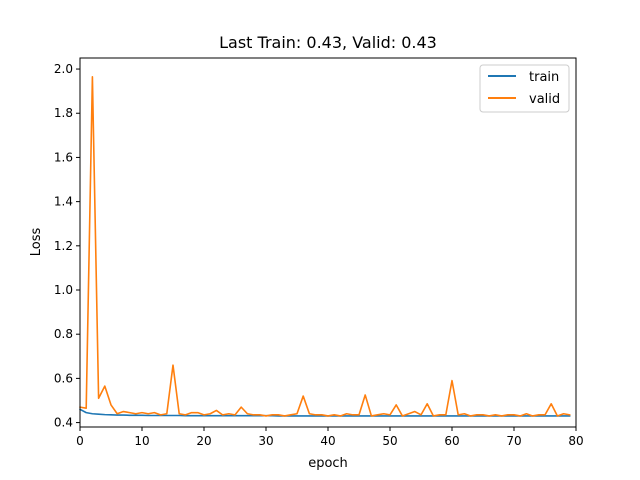 The width and height of the screenshot is (640, 480). I want to click on y-tick-label: 1.8, so click(63, 113).